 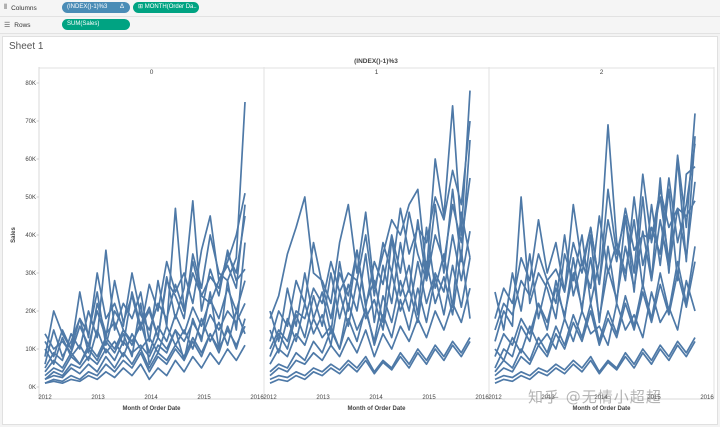 I want to click on panel-header-0: 0, so click(x=152, y=72).